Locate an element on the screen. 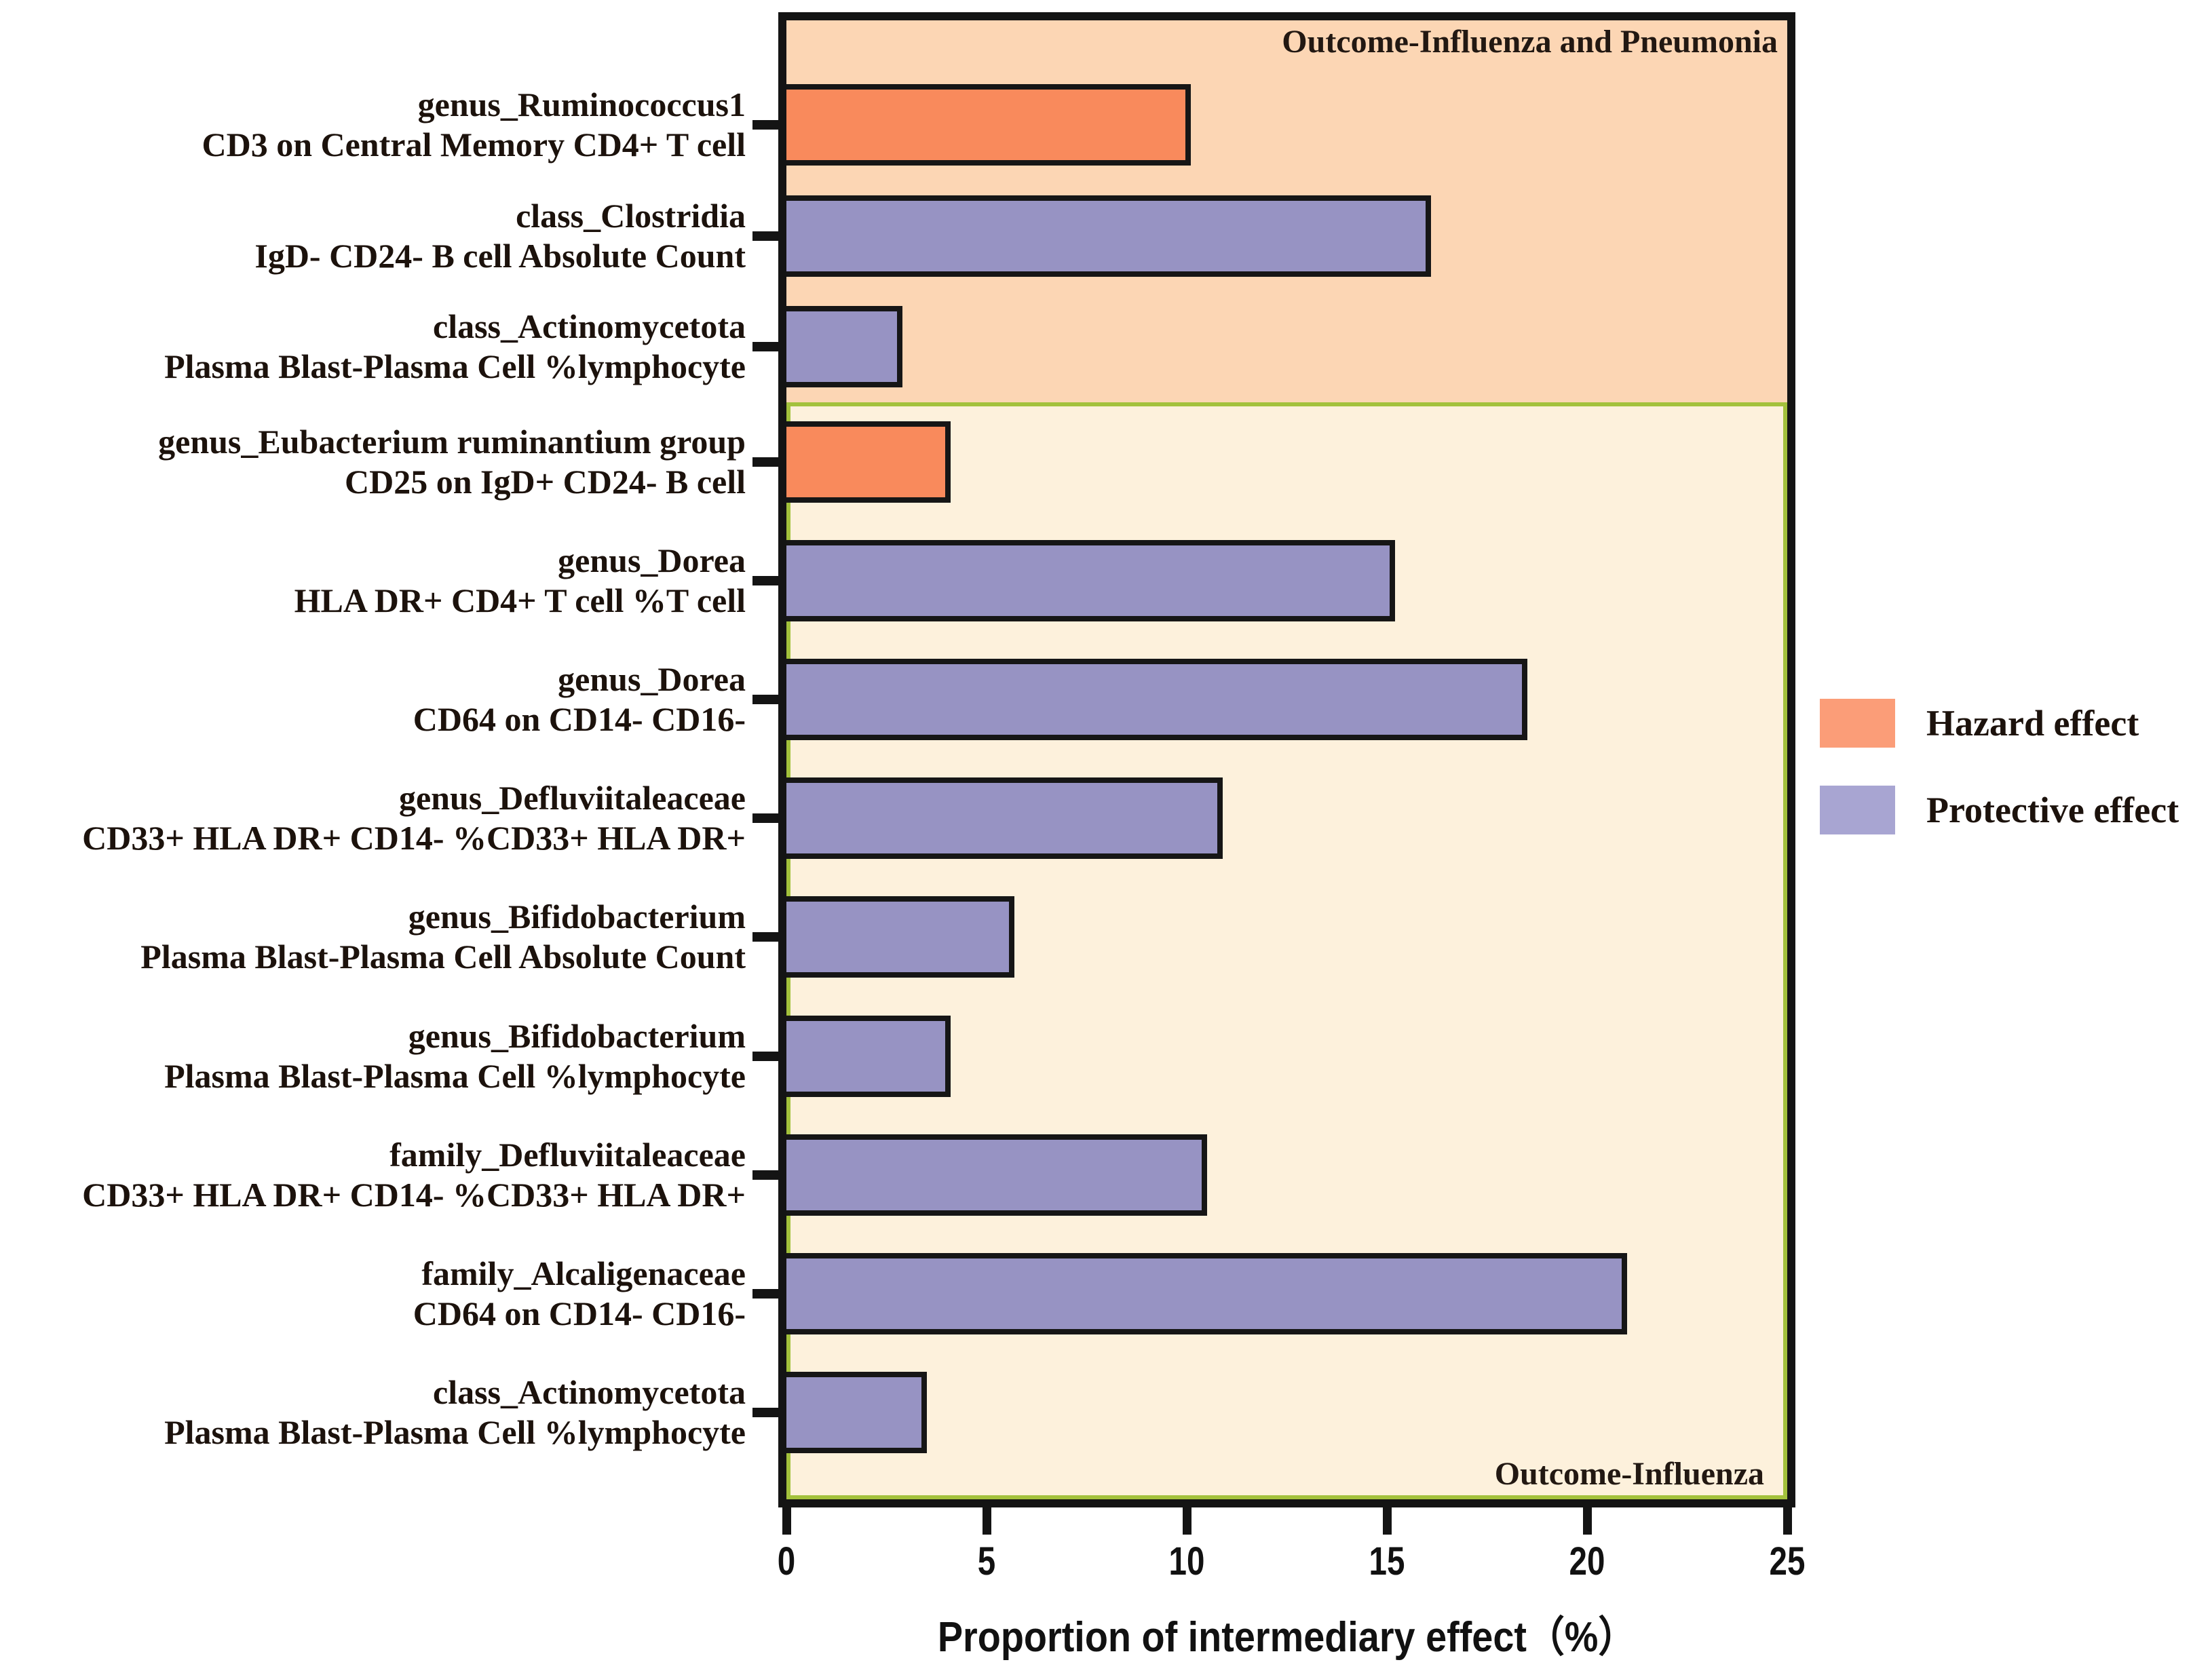 The image size is (2212, 1673). category-label: family_Alcaligenaceae CD64 on CD14- CD16- is located at coordinates (376, 1294).